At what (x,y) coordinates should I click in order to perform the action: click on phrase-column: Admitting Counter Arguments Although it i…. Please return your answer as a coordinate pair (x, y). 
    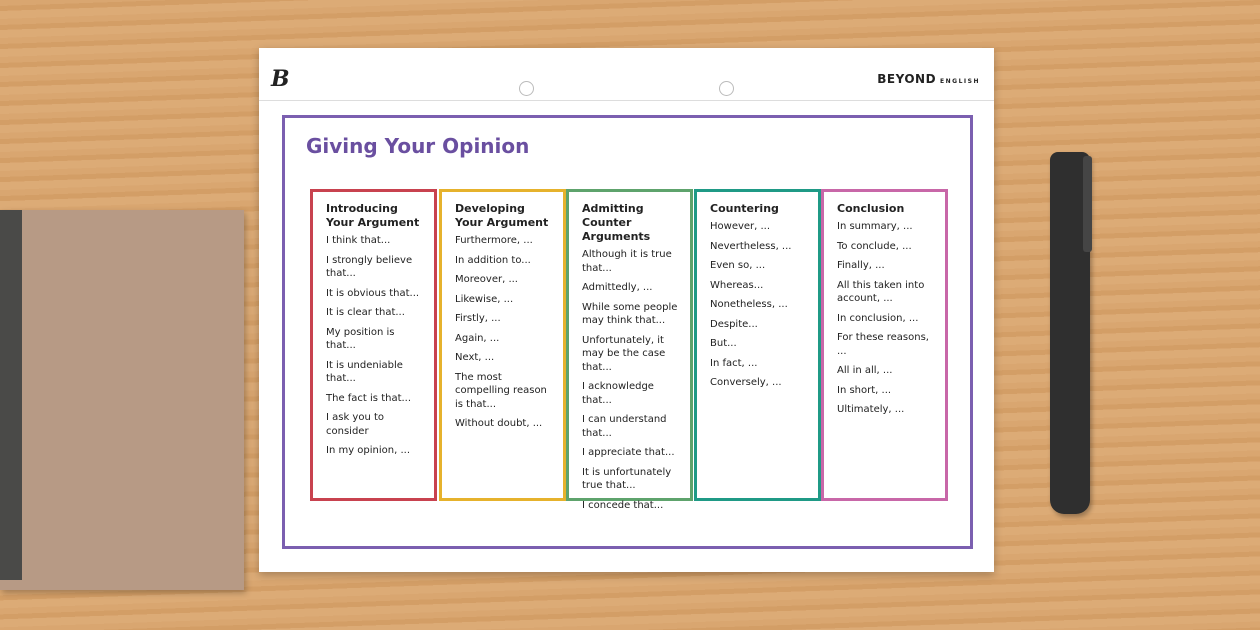
    Looking at the image, I should click on (629, 350).